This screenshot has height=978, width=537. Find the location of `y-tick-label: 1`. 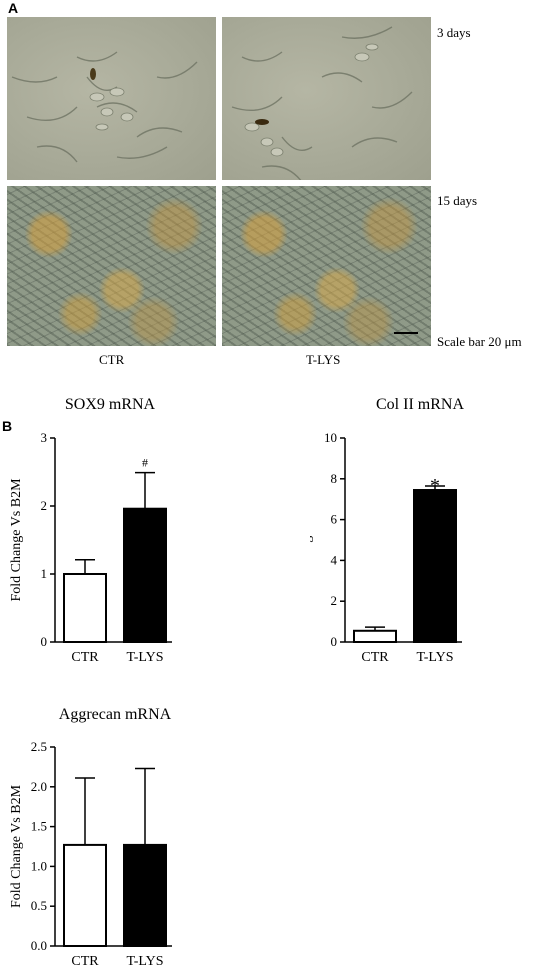

y-tick-label: 1 is located at coordinates (44, 573).